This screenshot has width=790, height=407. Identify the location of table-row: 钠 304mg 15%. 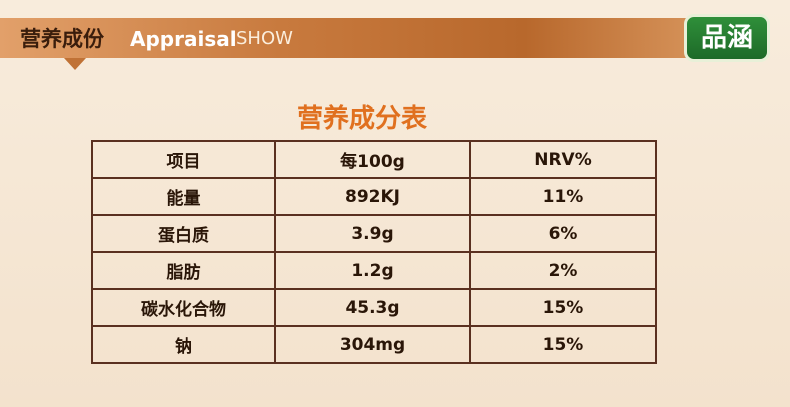
(374, 344).